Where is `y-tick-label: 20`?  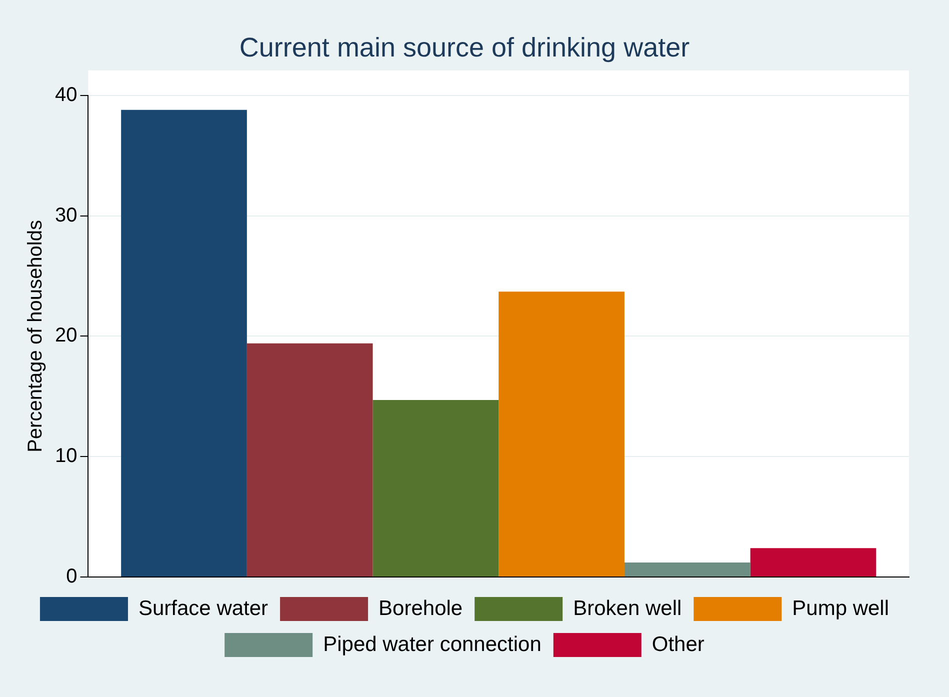
y-tick-label: 20 is located at coordinates (66, 335).